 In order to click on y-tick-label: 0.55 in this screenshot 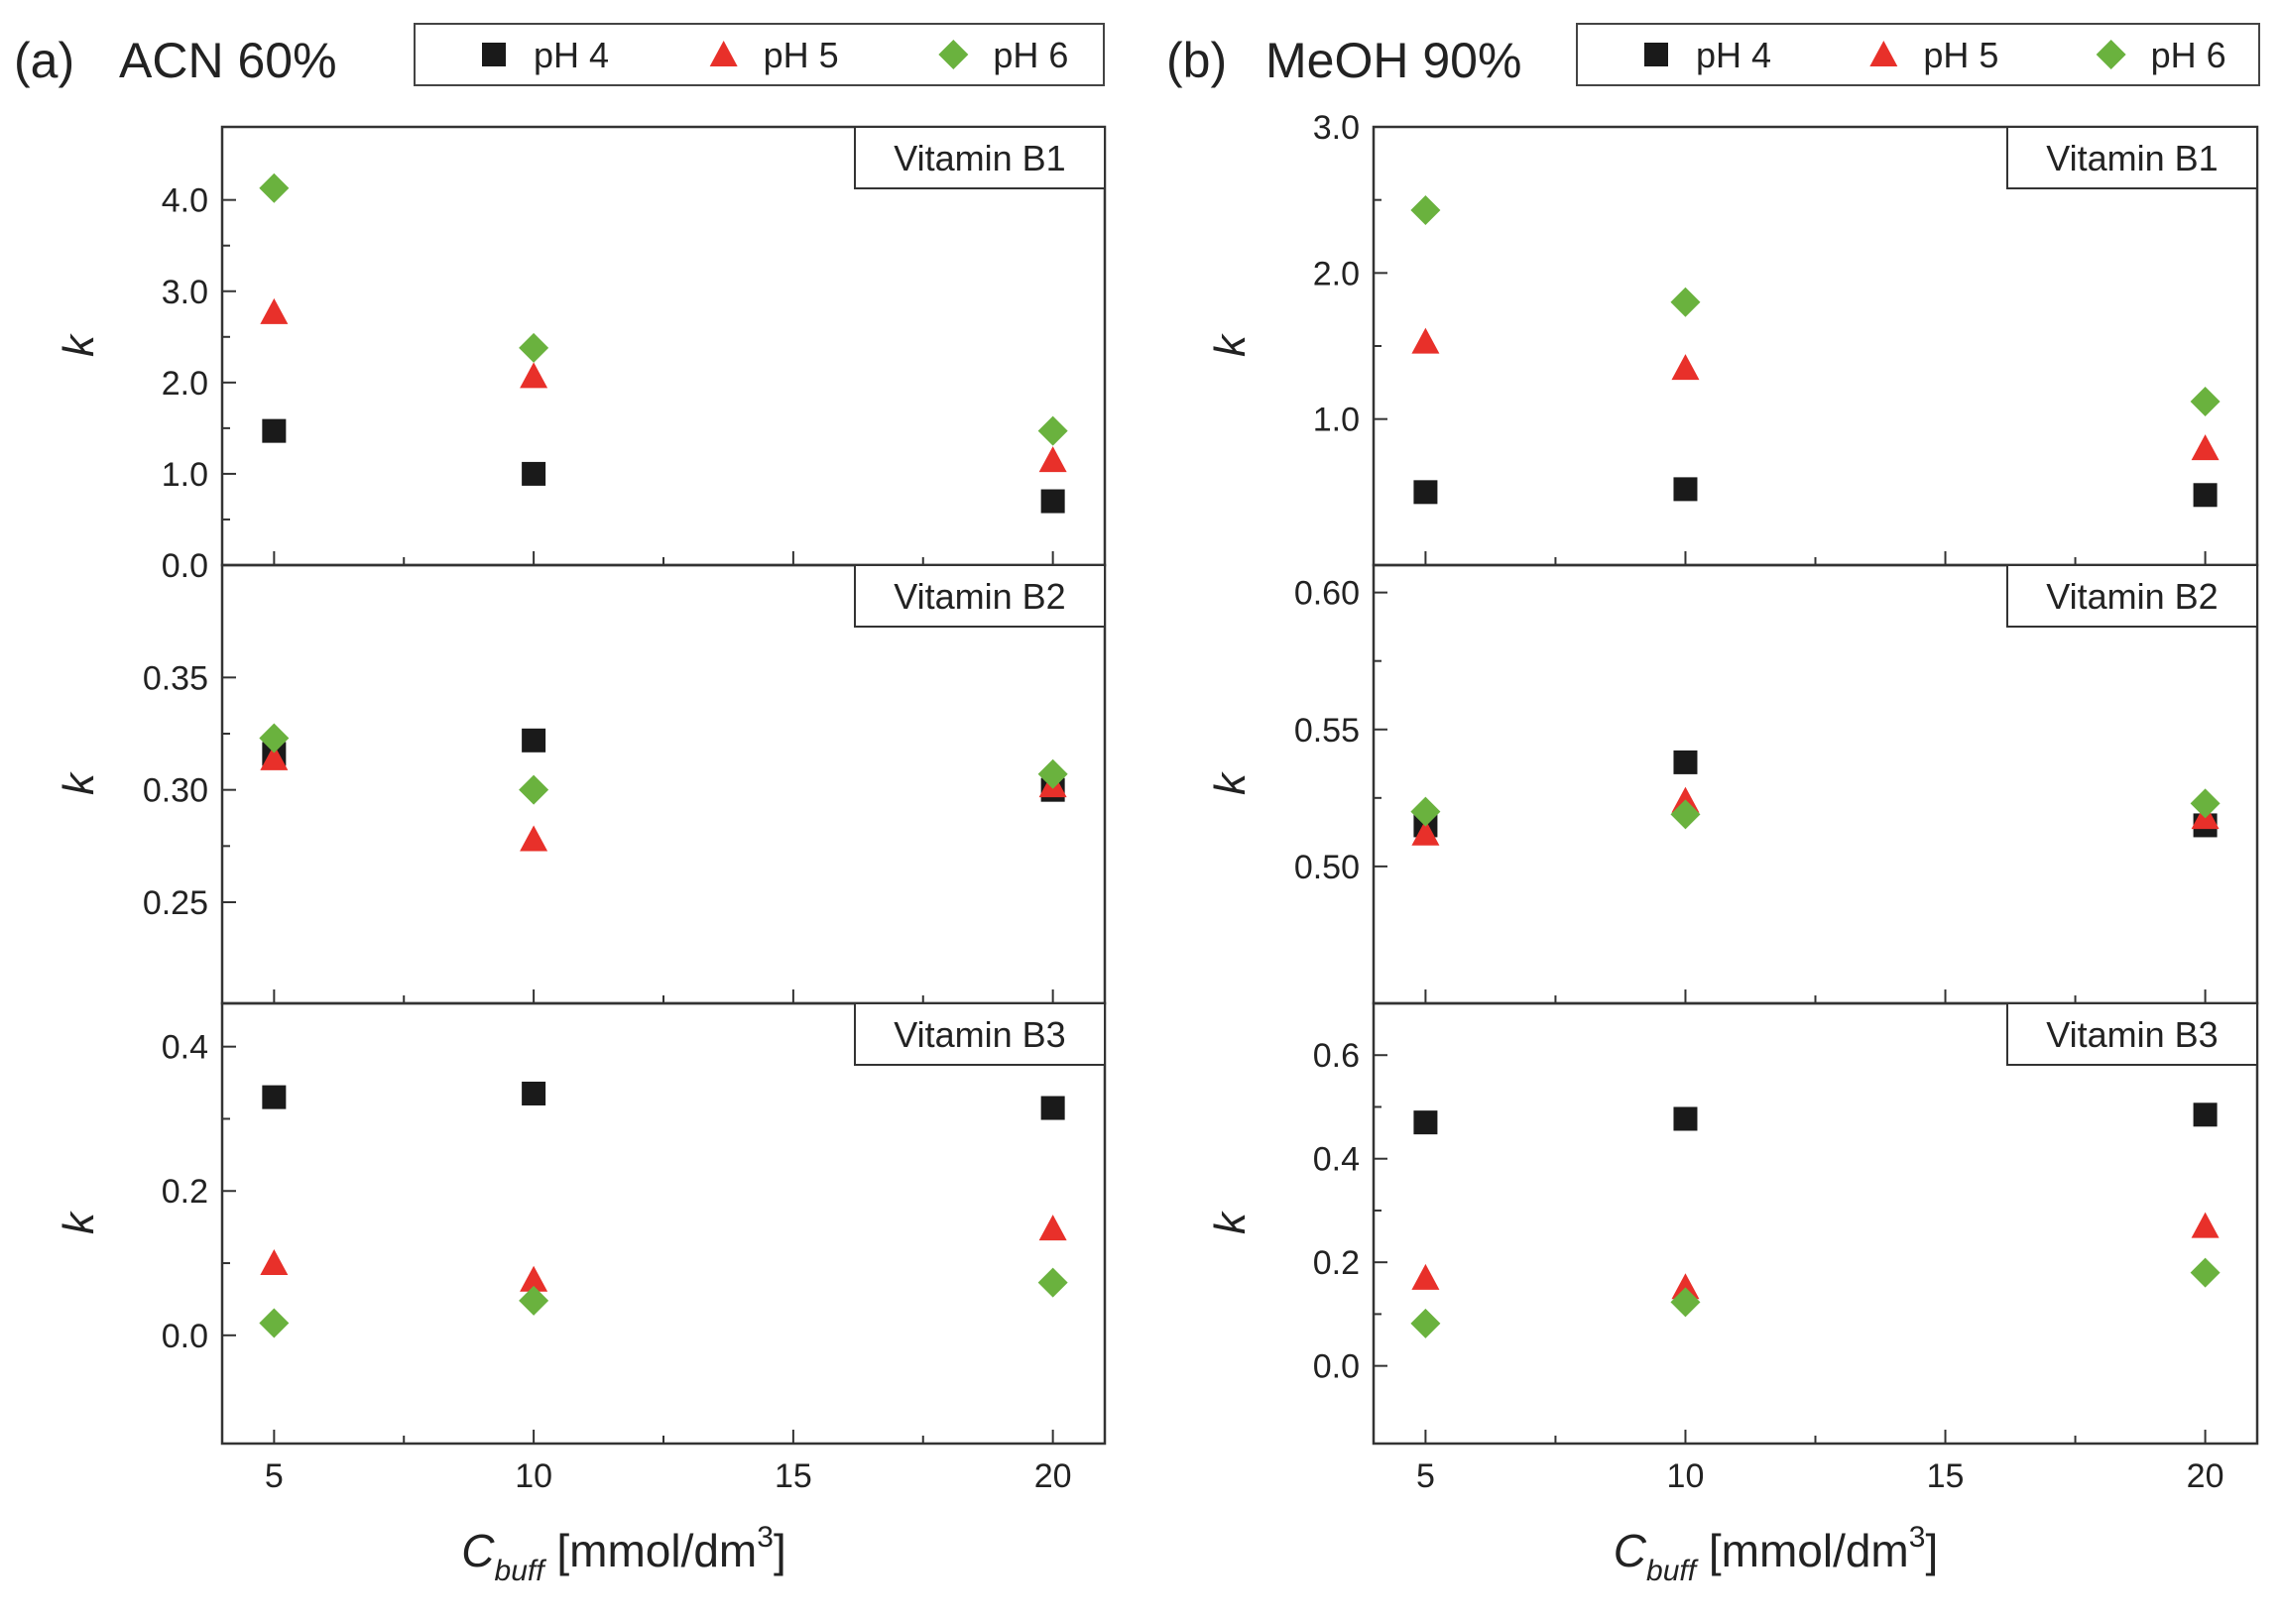, I will do `click(1327, 731)`.